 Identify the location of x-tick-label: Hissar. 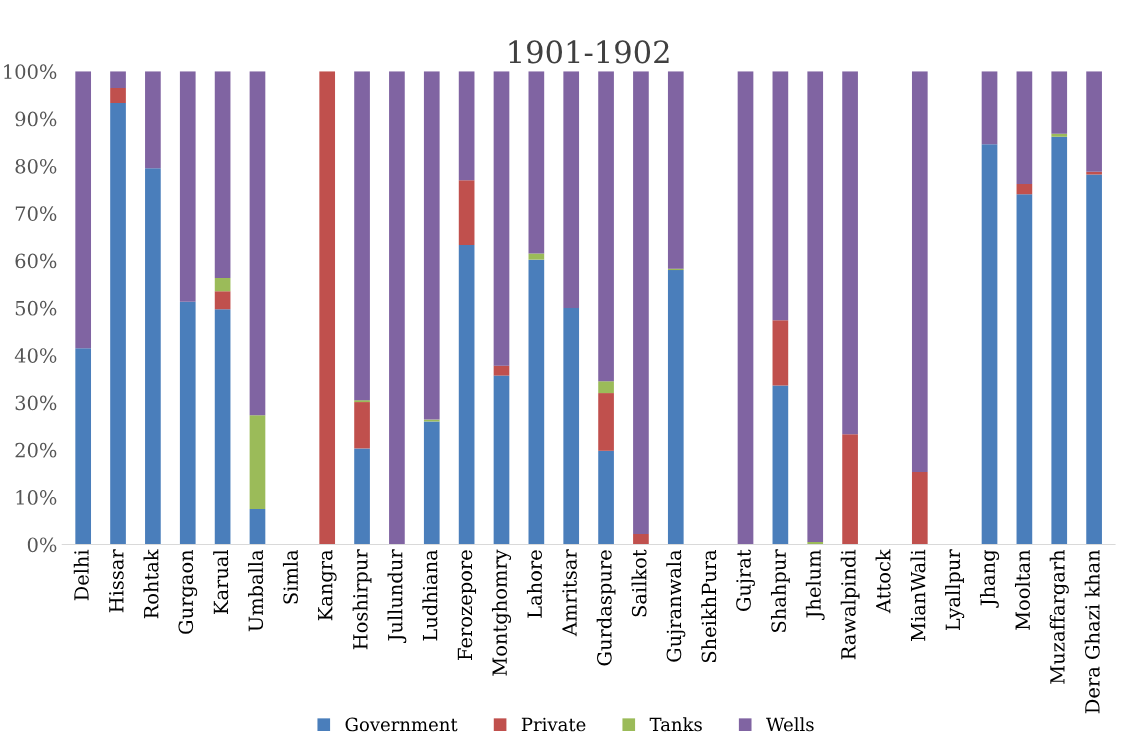
(116, 581).